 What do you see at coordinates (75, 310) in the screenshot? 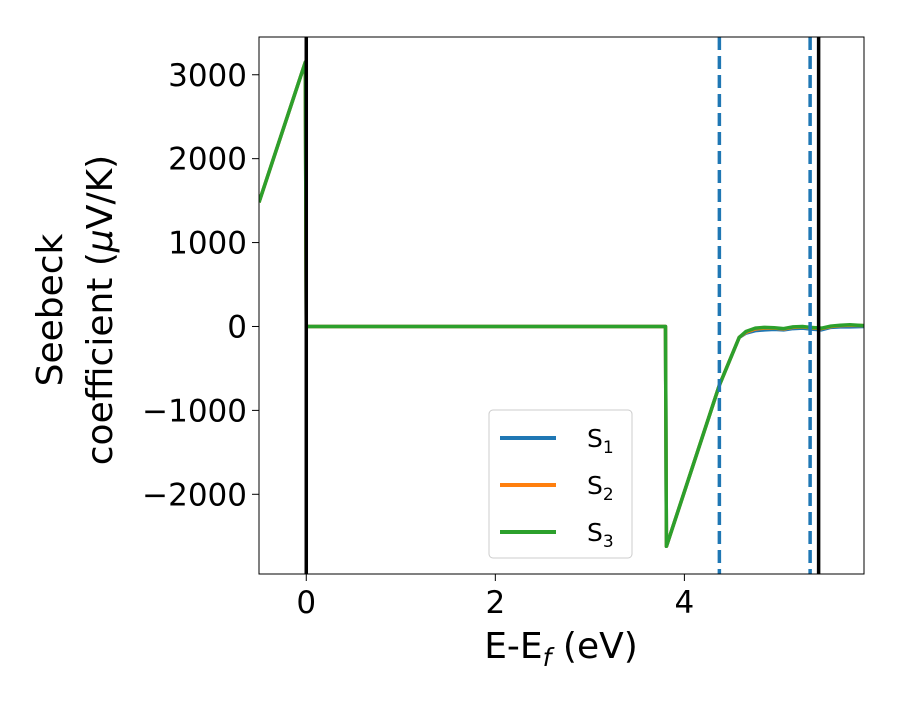
I see `y-axis-label: Seebeck coefficient (μV/K)` at bounding box center [75, 310].